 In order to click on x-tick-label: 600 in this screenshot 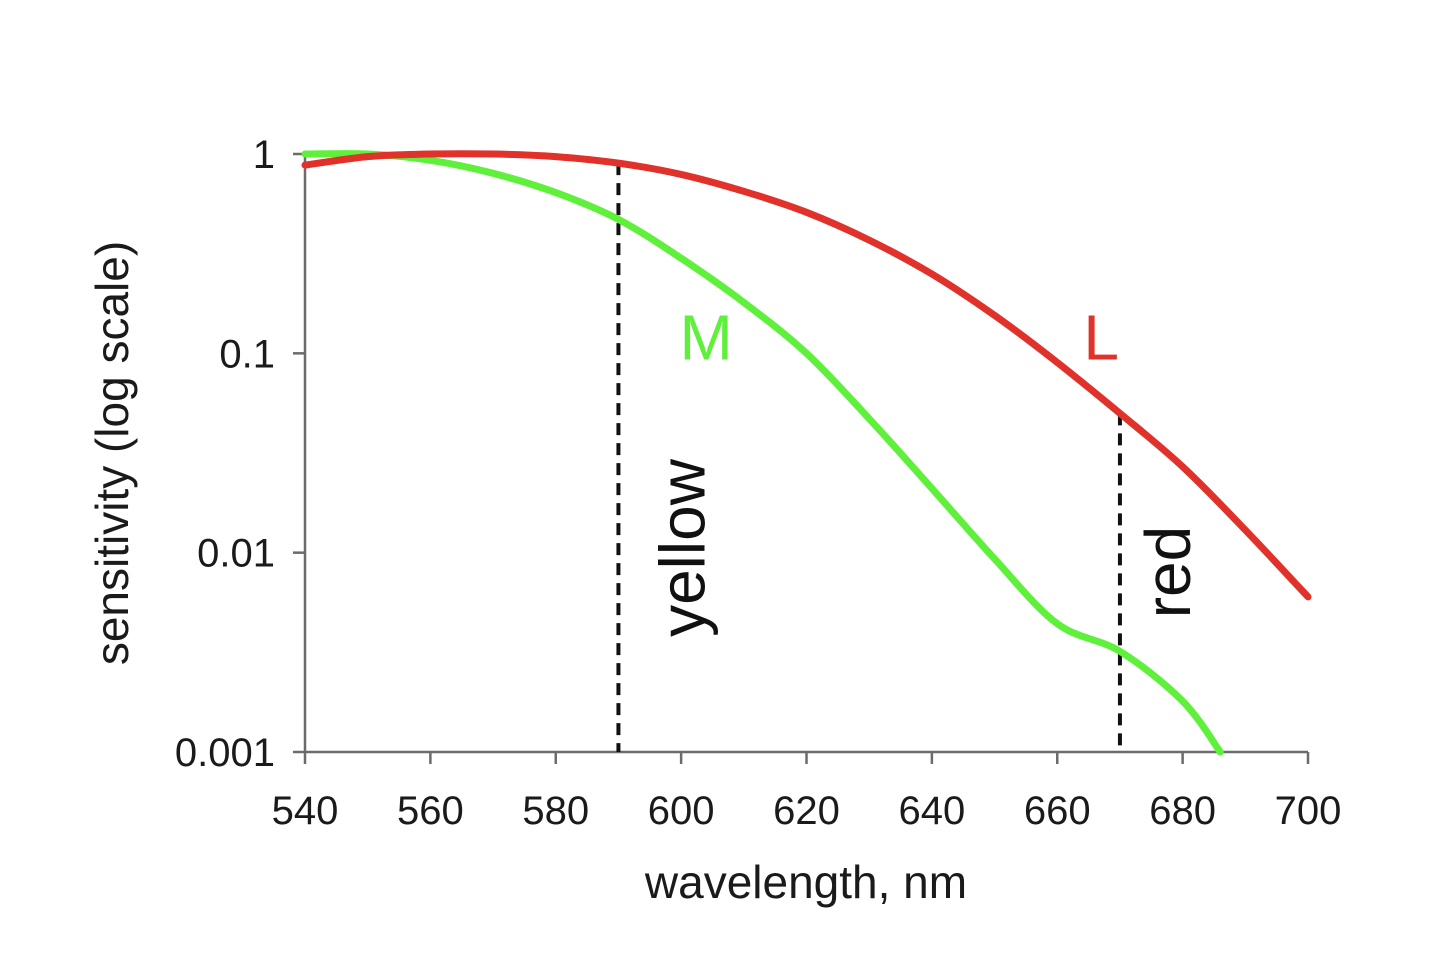, I will do `click(681, 811)`.